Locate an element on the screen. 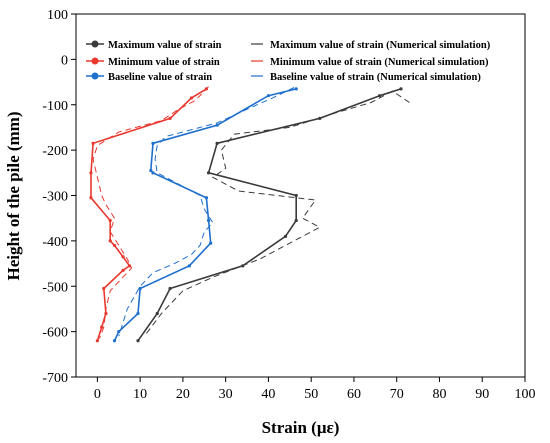 This screenshot has width=550, height=443. y-tick-label: -300 is located at coordinates (55, 197).